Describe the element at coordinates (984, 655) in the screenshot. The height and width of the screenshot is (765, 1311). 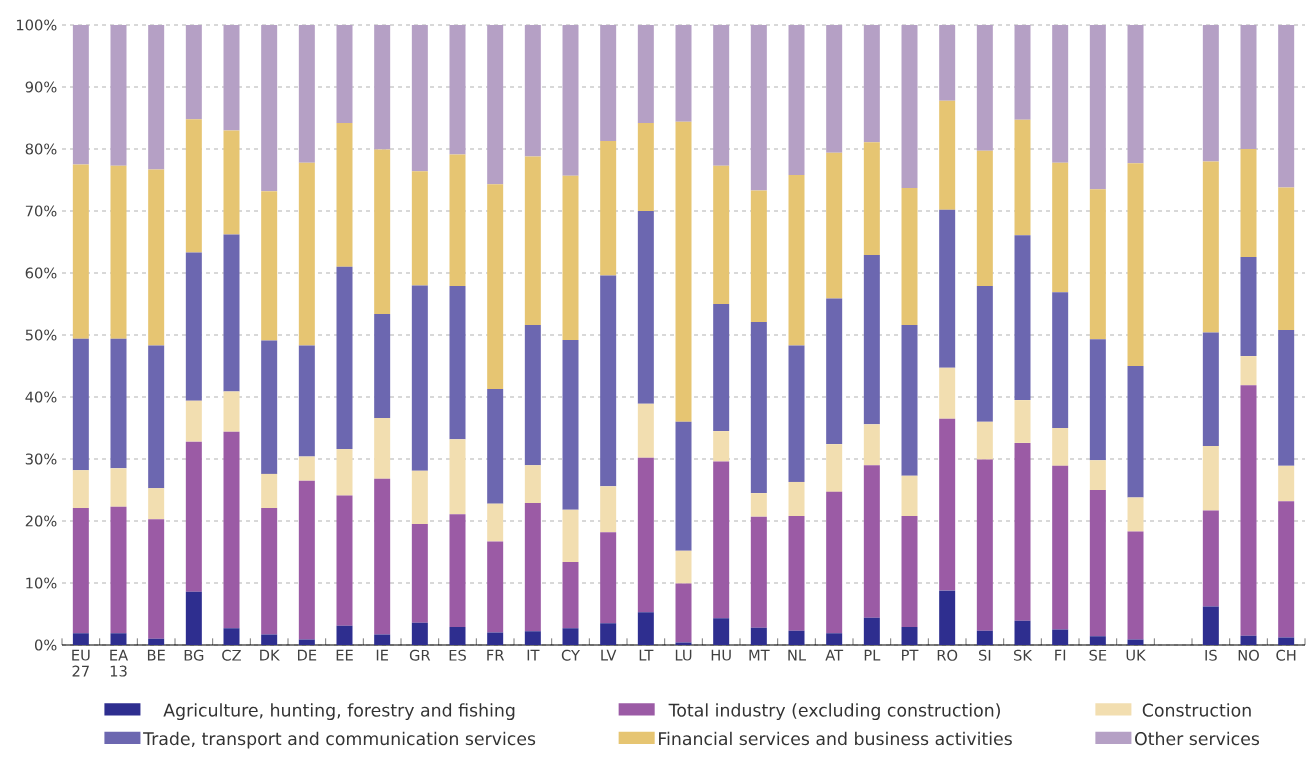
I see `x-tick-label: SI` at that location.